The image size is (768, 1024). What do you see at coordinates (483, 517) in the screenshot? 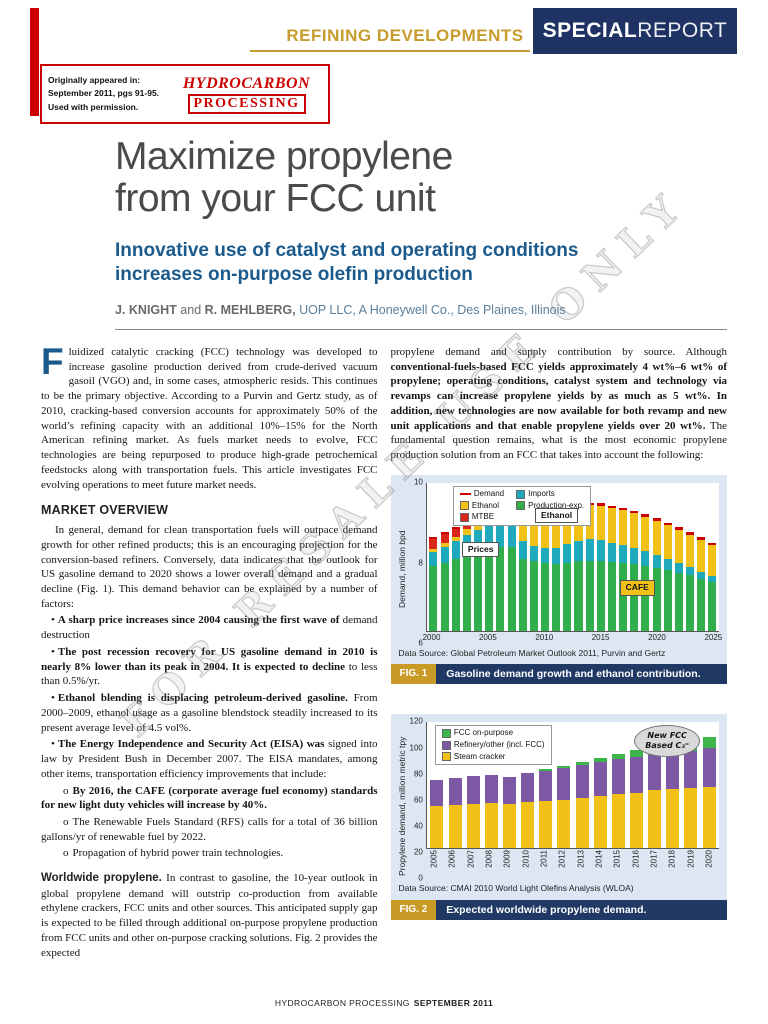
I see `legend-label: MTBE` at bounding box center [483, 517].